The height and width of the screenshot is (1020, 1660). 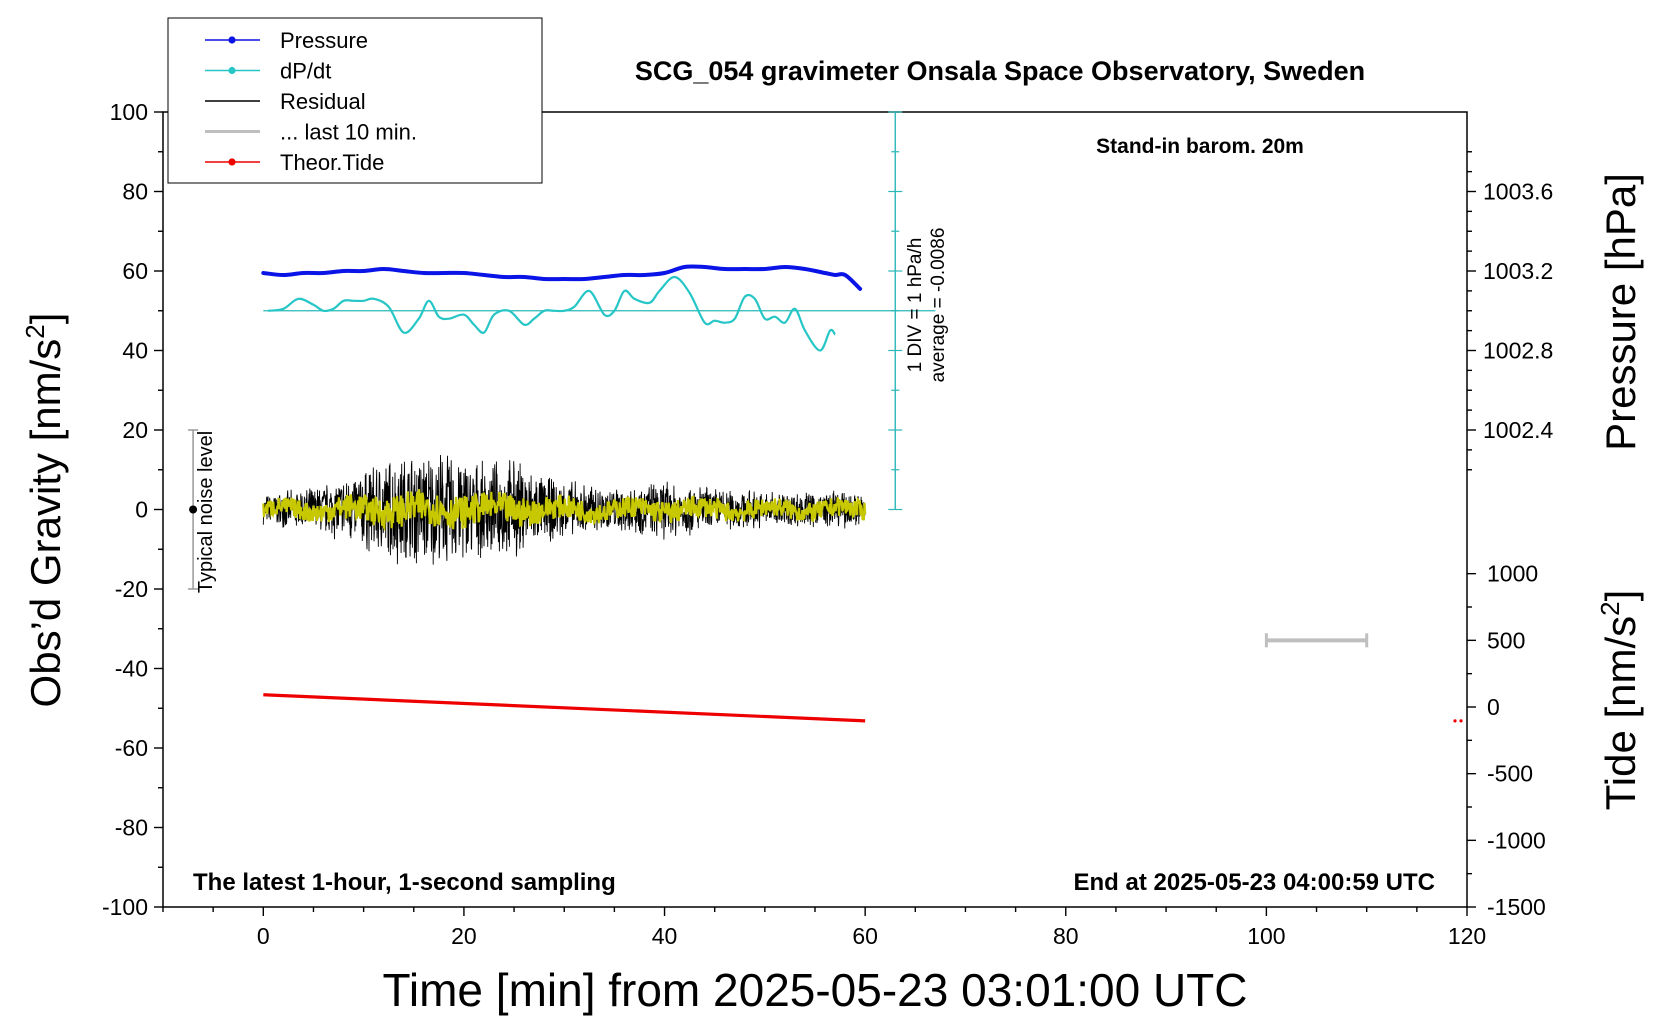 What do you see at coordinates (404, 882) in the screenshot?
I see `sampling-note: The latest 1-hour, 1-second sampling` at bounding box center [404, 882].